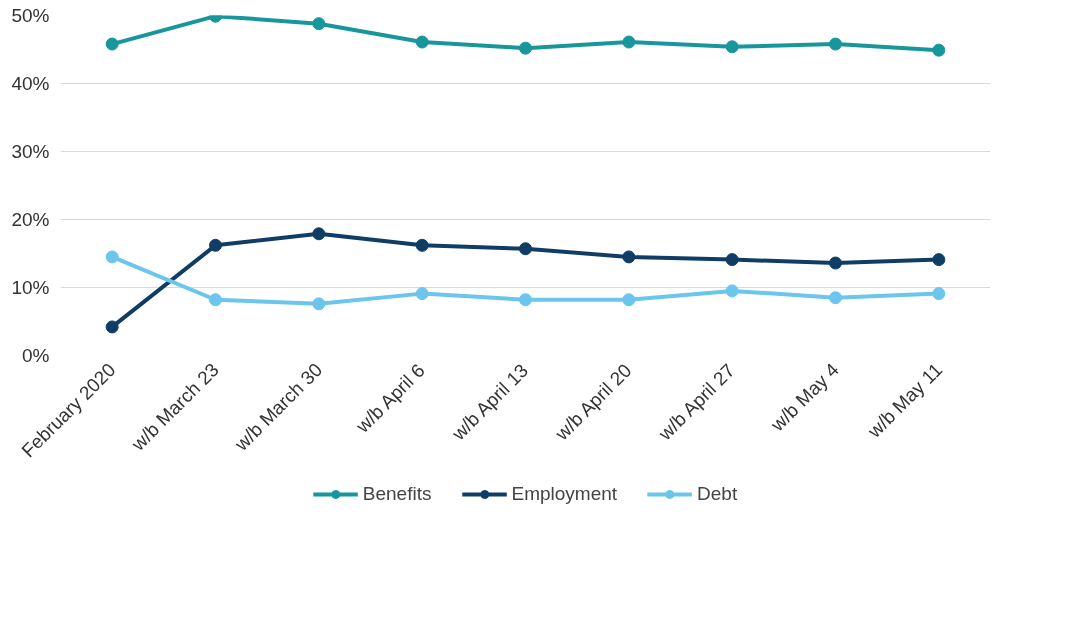 The image size is (1089, 639). What do you see at coordinates (564, 493) in the screenshot?
I see `legend-label: Employment` at bounding box center [564, 493].